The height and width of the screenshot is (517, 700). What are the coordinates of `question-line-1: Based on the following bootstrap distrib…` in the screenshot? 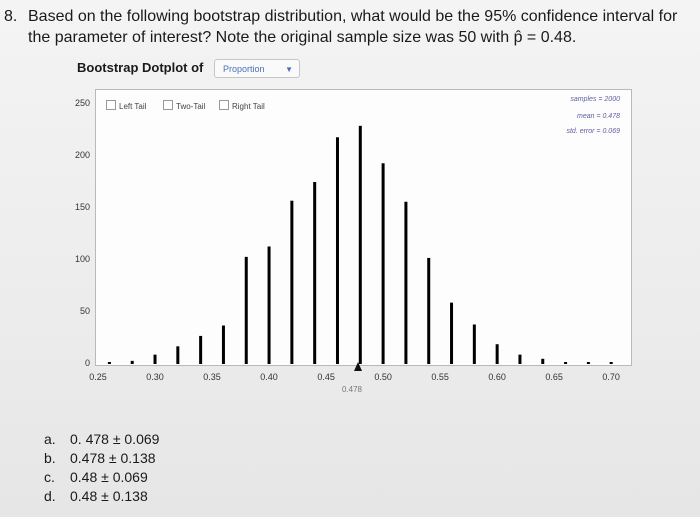 It's located at (353, 16).